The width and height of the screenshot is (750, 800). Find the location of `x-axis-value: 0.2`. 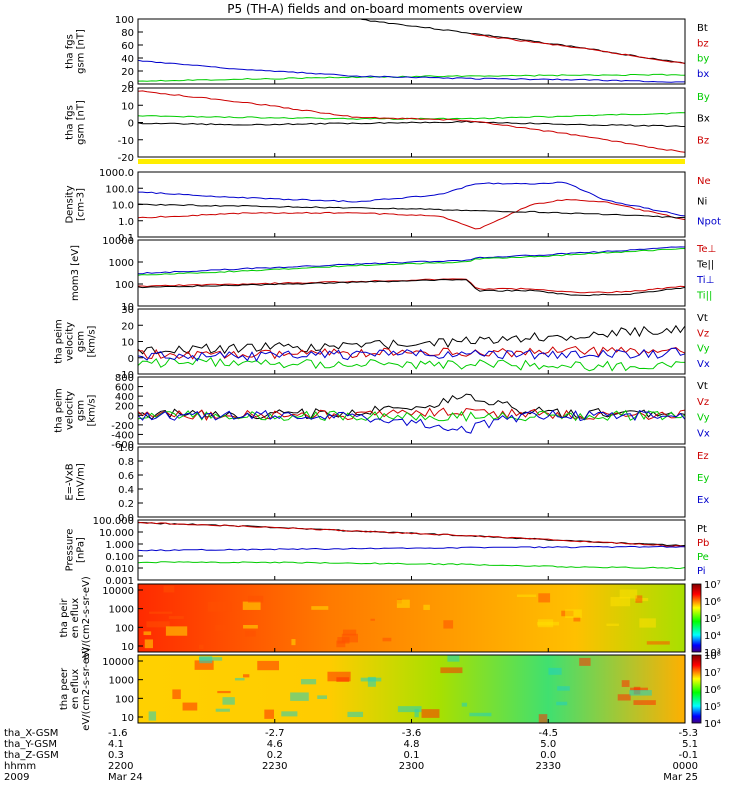

x-axis-value: 0.2 is located at coordinates (275, 755).